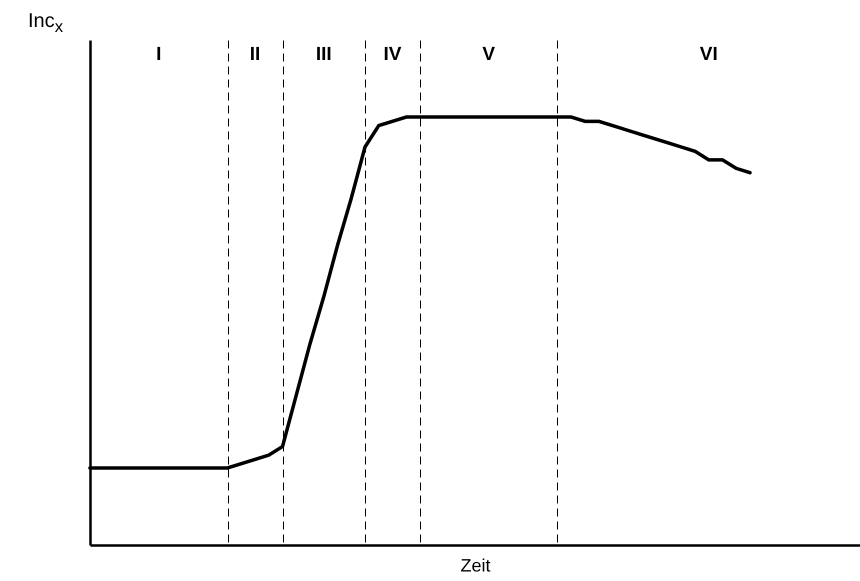 The image size is (860, 581). What do you see at coordinates (393, 54) in the screenshot?
I see `text: IV` at bounding box center [393, 54].